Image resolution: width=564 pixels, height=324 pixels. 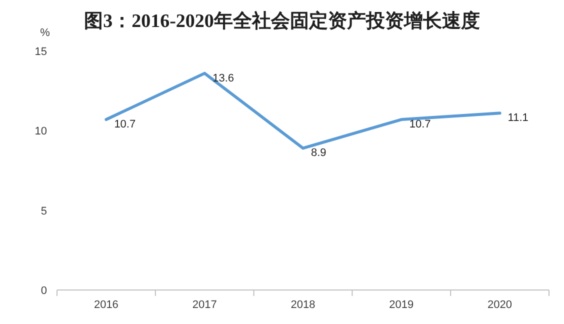 What do you see at coordinates (223, 78) in the screenshot?
I see `data-label: 13.6` at bounding box center [223, 78].